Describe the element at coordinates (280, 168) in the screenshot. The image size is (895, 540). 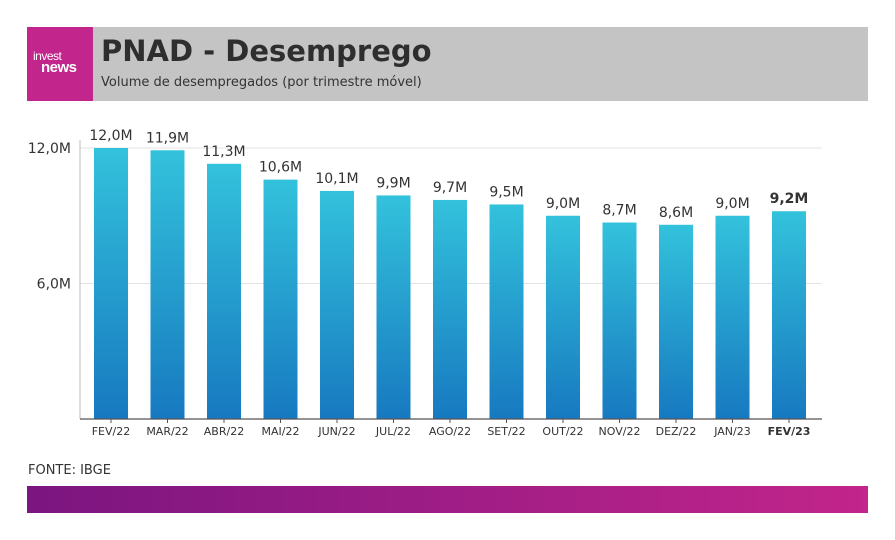
I see `value-label: 10,6M` at that location.